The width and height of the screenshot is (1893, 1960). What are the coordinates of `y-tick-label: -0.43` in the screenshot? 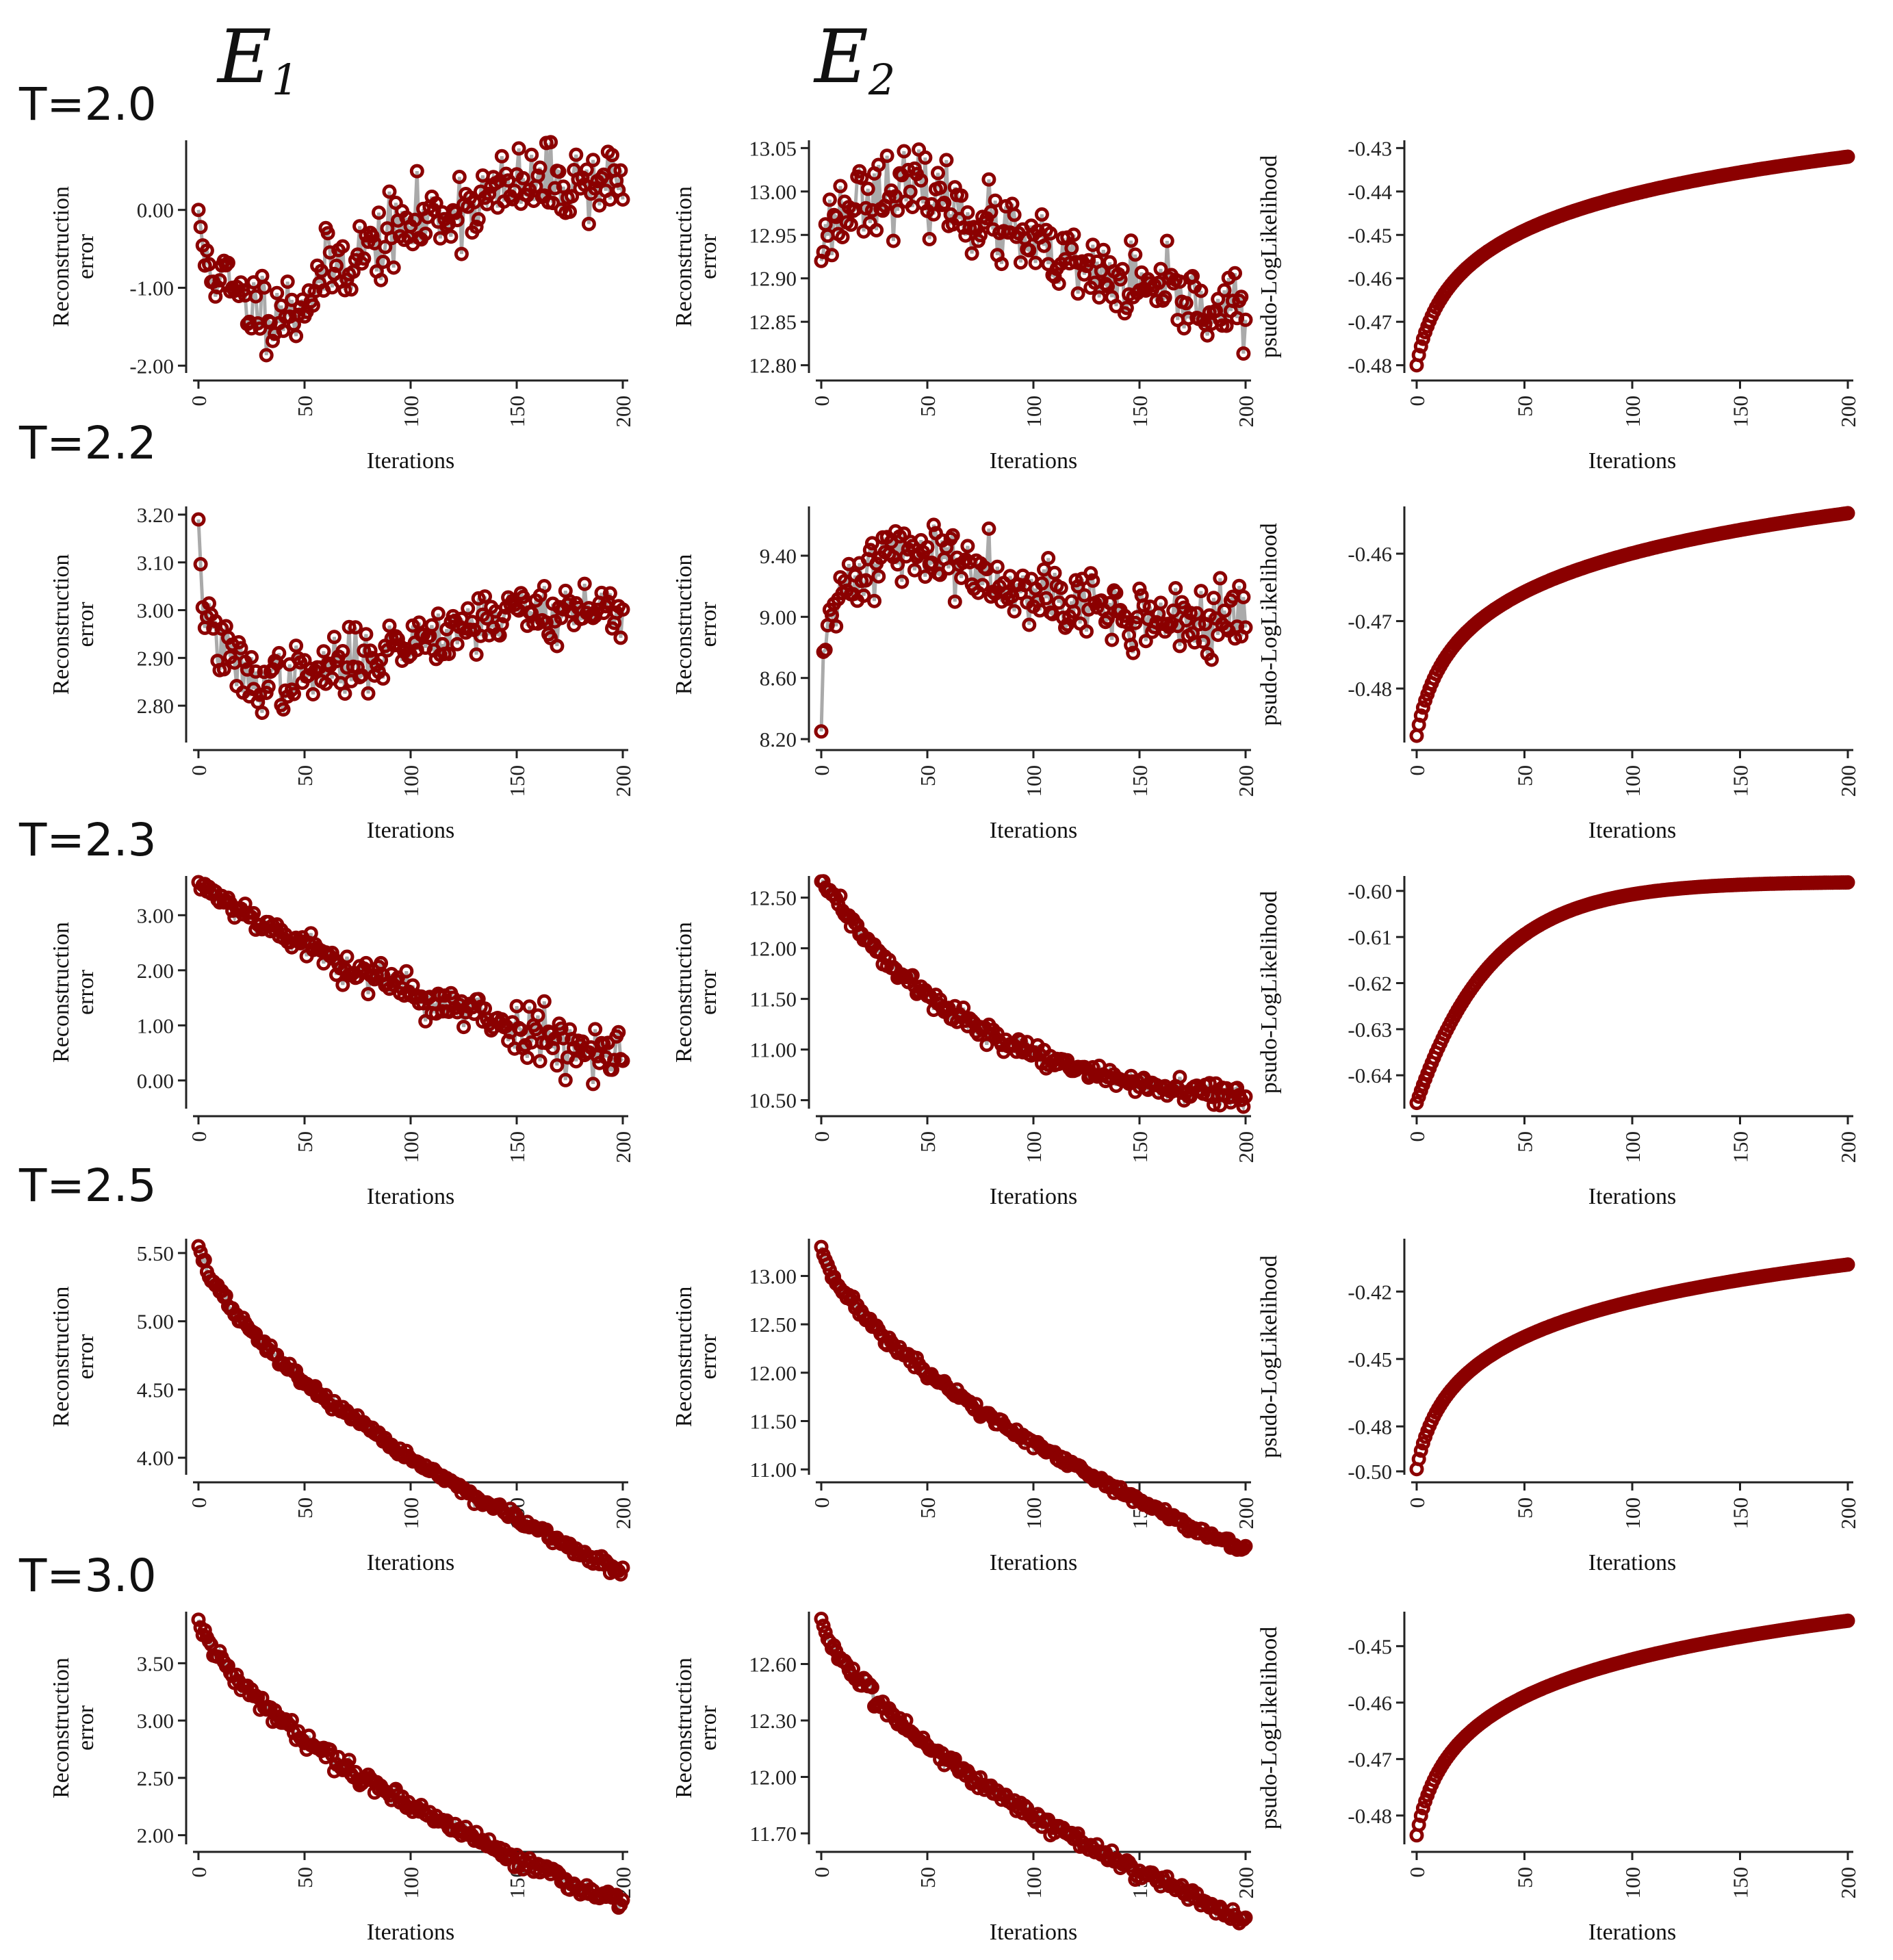 It's located at (1370, 148).